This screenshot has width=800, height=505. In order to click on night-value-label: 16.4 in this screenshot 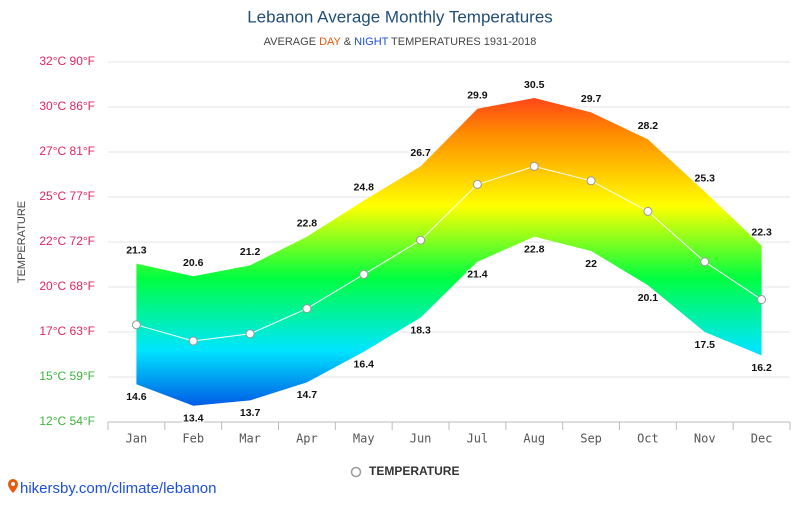, I will do `click(364, 365)`.